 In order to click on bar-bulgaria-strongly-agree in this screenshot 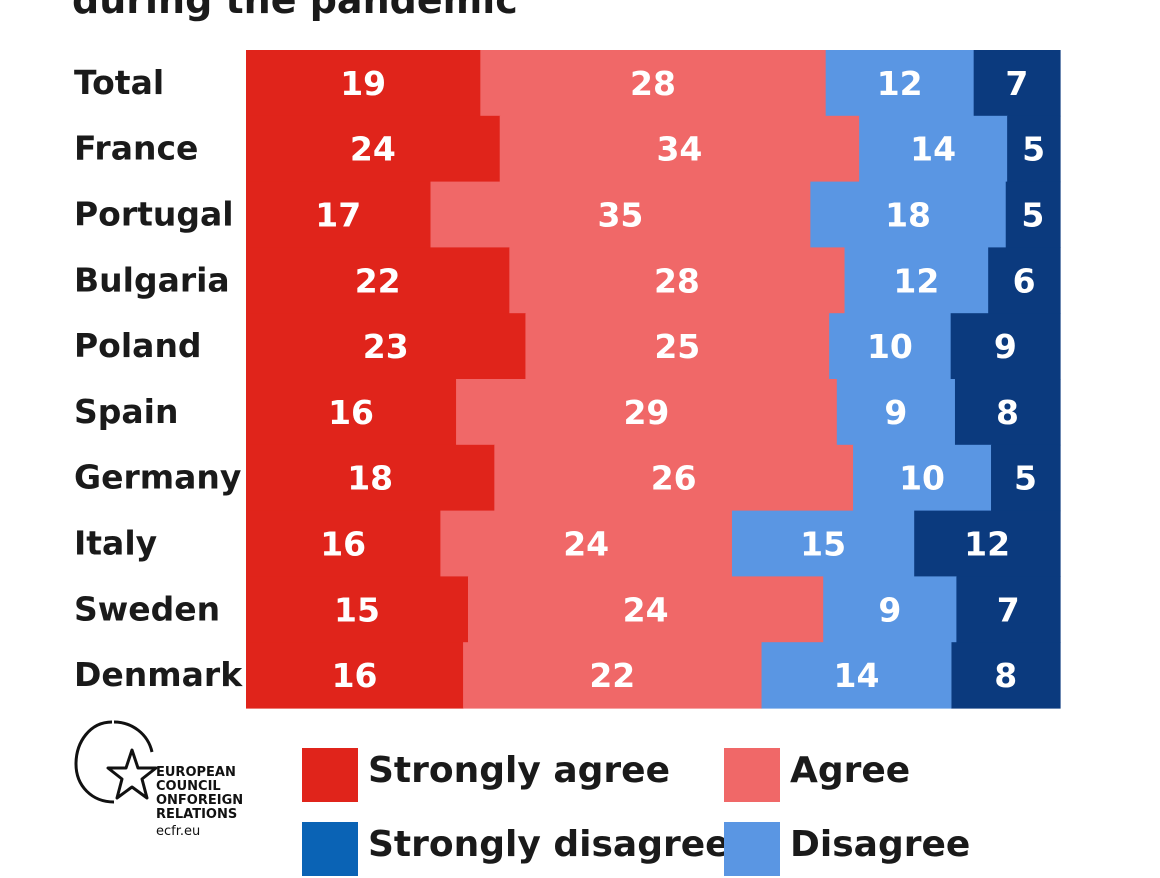, I will do `click(378, 280)`.